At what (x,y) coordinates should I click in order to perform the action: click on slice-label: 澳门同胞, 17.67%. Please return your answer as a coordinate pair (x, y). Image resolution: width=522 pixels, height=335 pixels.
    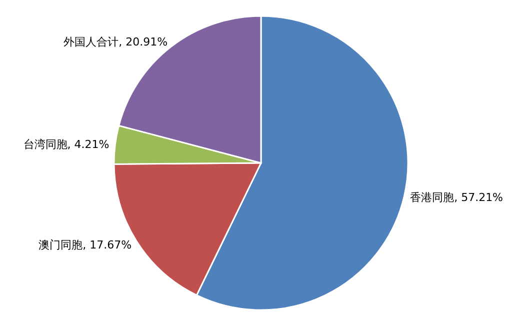
    Looking at the image, I should click on (85, 245).